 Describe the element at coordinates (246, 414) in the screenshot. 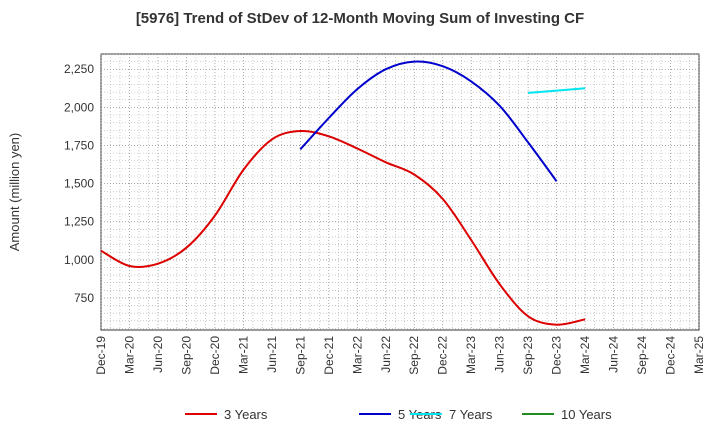

I see `legend-label: 3 Years` at that location.